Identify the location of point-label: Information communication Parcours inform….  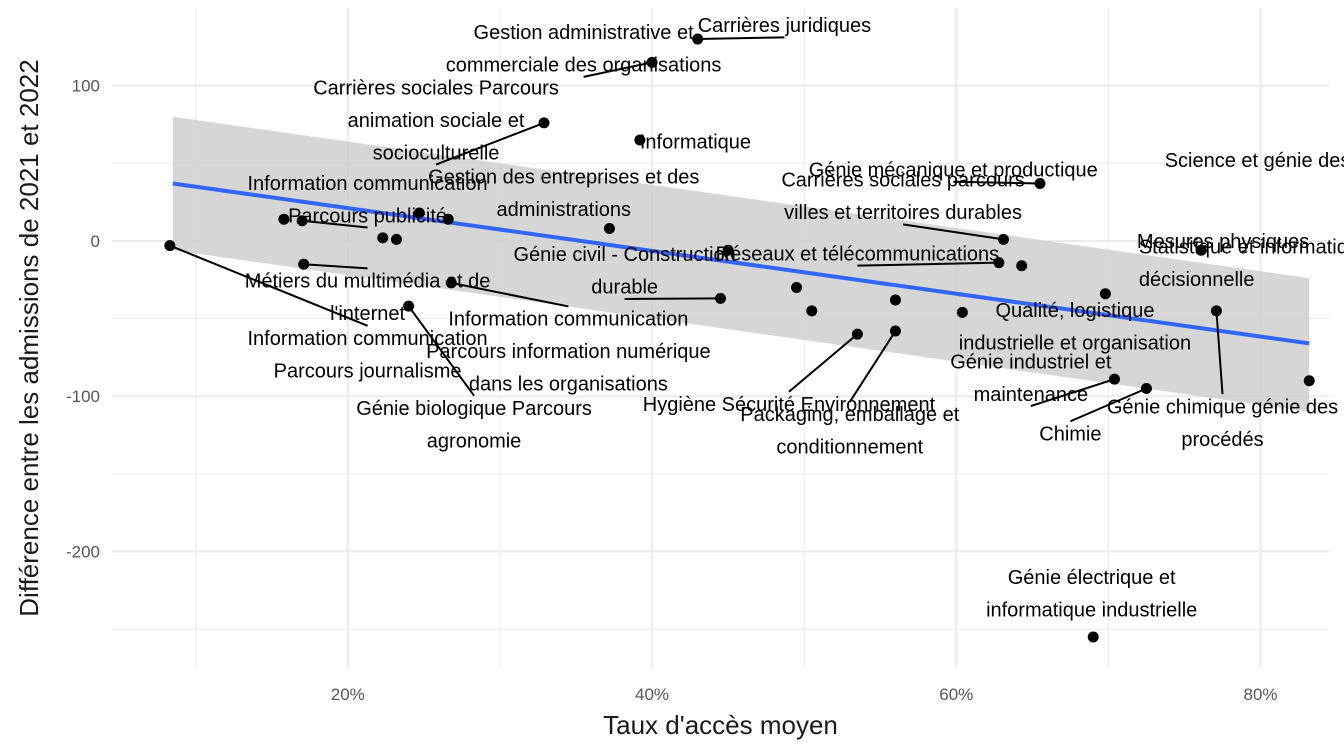
(568, 352).